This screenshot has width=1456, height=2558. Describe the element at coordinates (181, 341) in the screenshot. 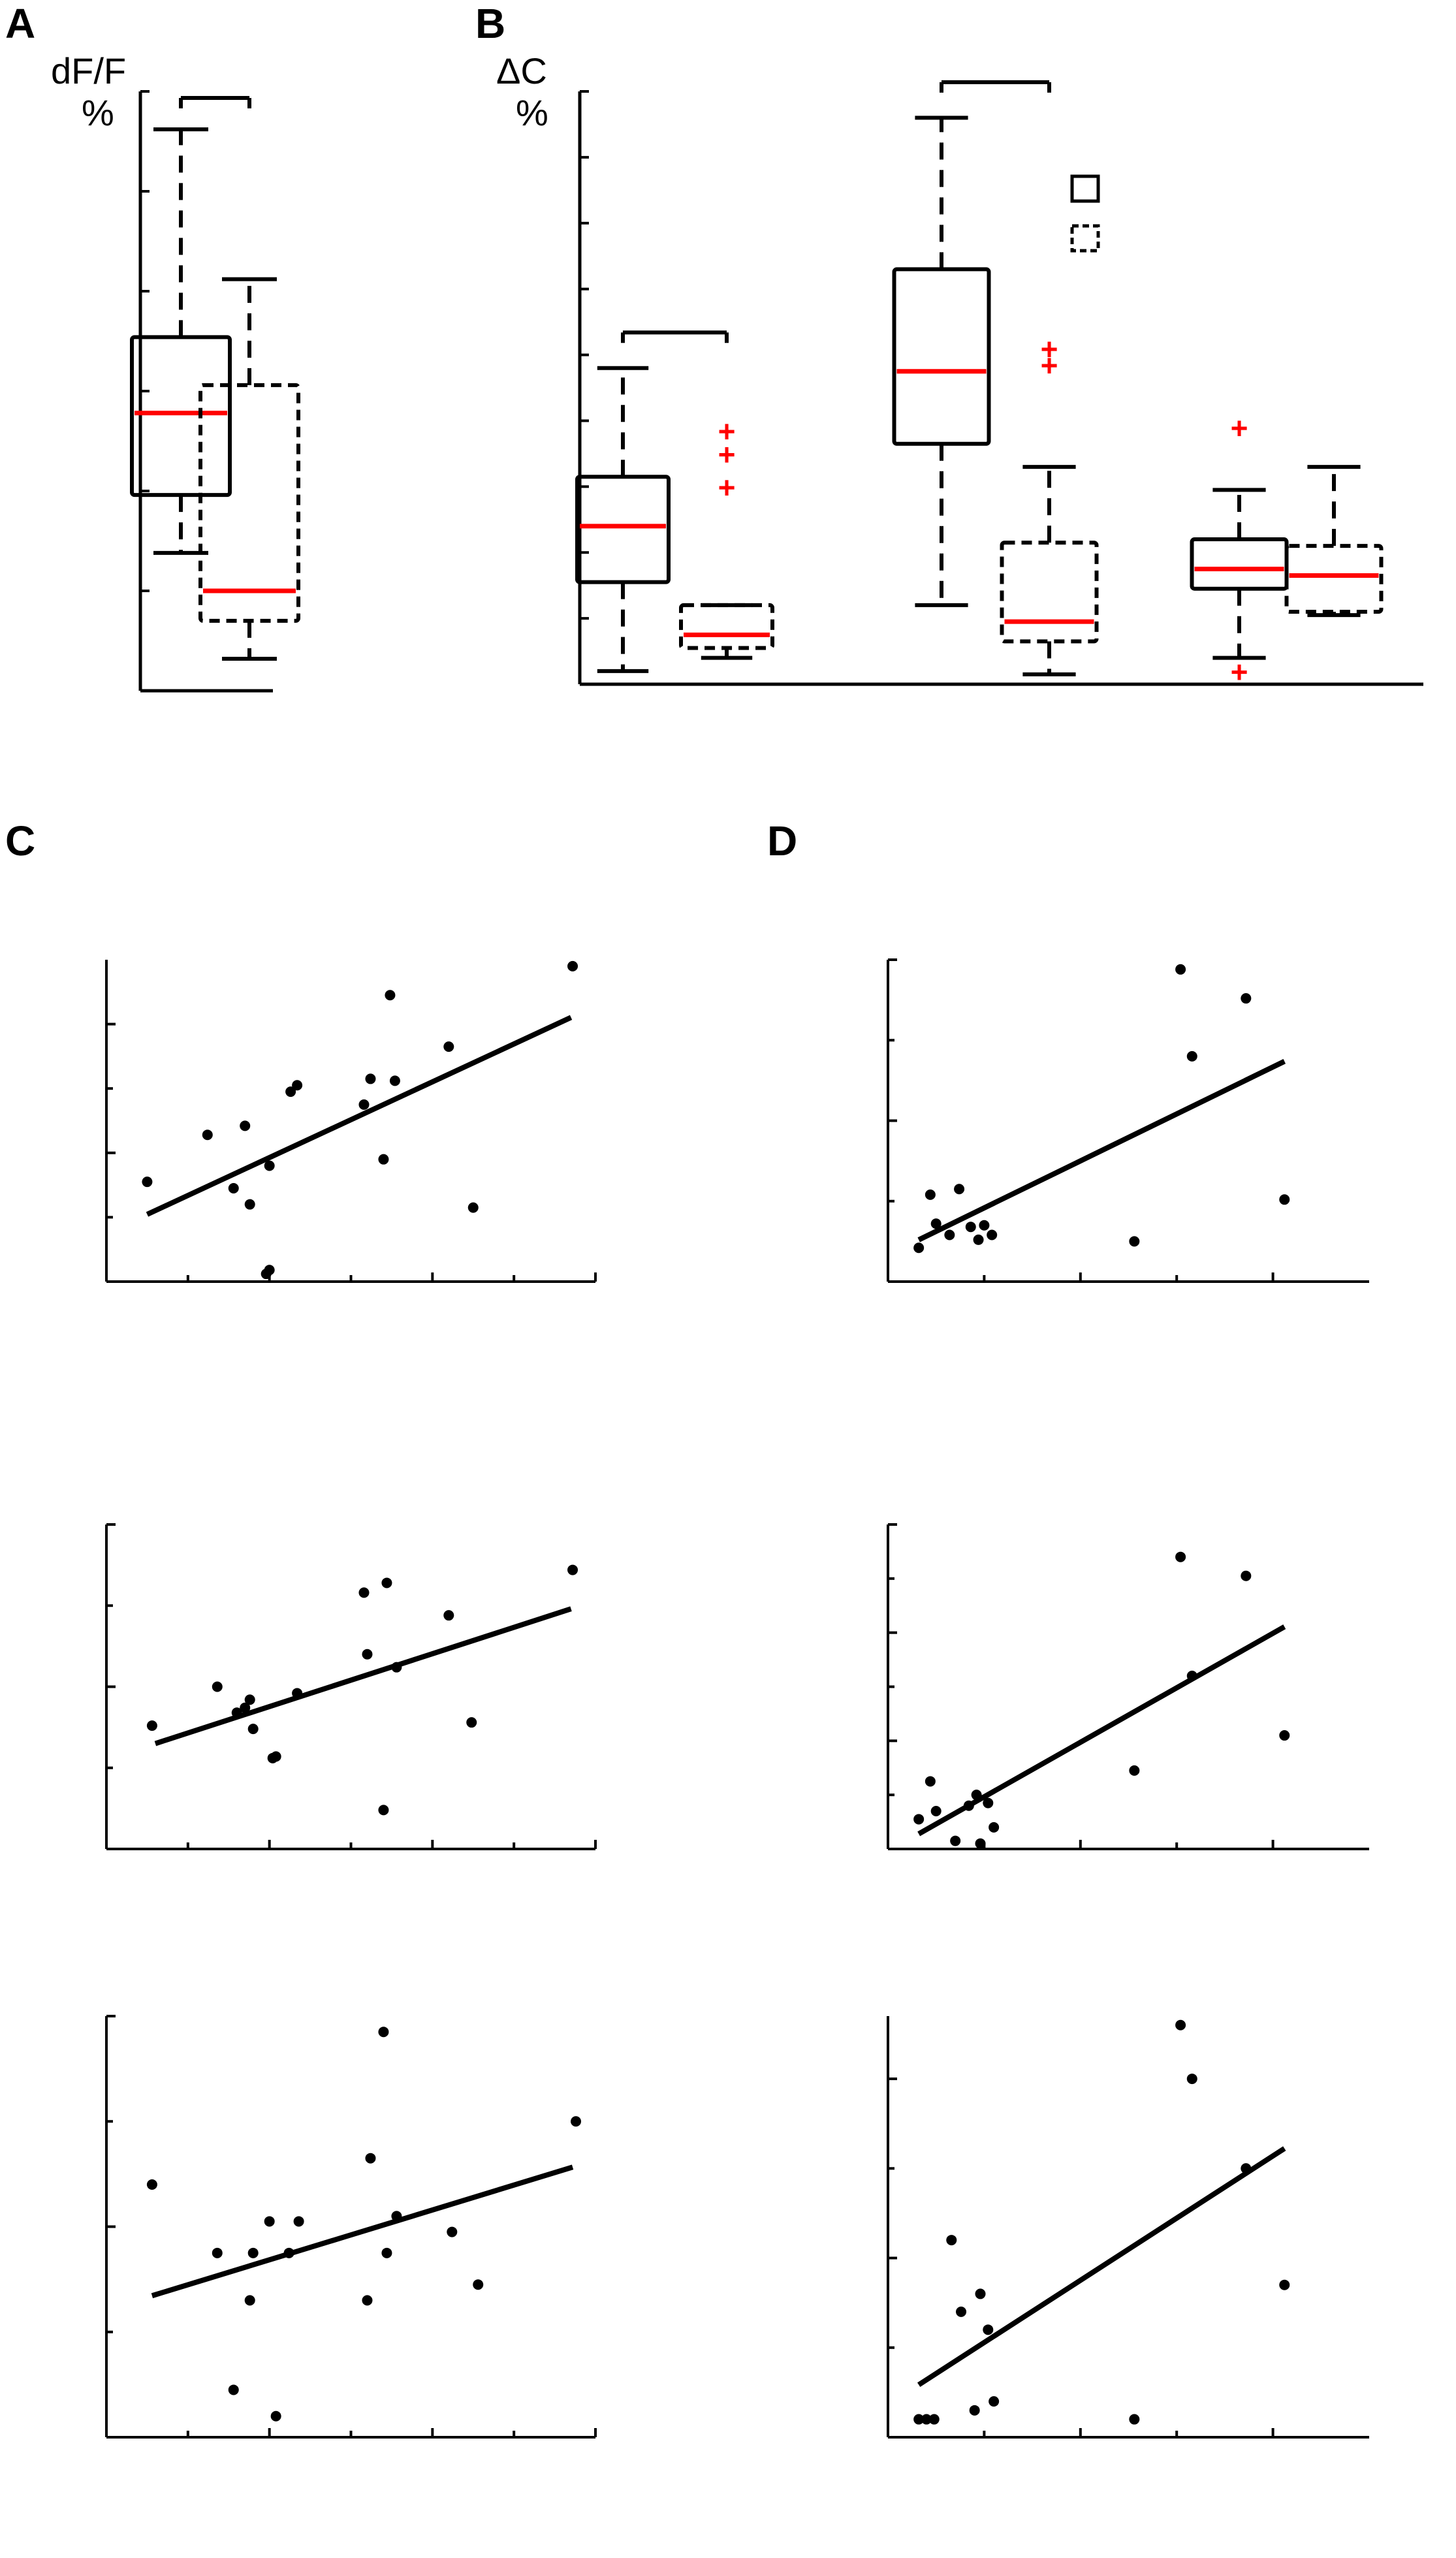

I see `box-ca-awake` at that location.